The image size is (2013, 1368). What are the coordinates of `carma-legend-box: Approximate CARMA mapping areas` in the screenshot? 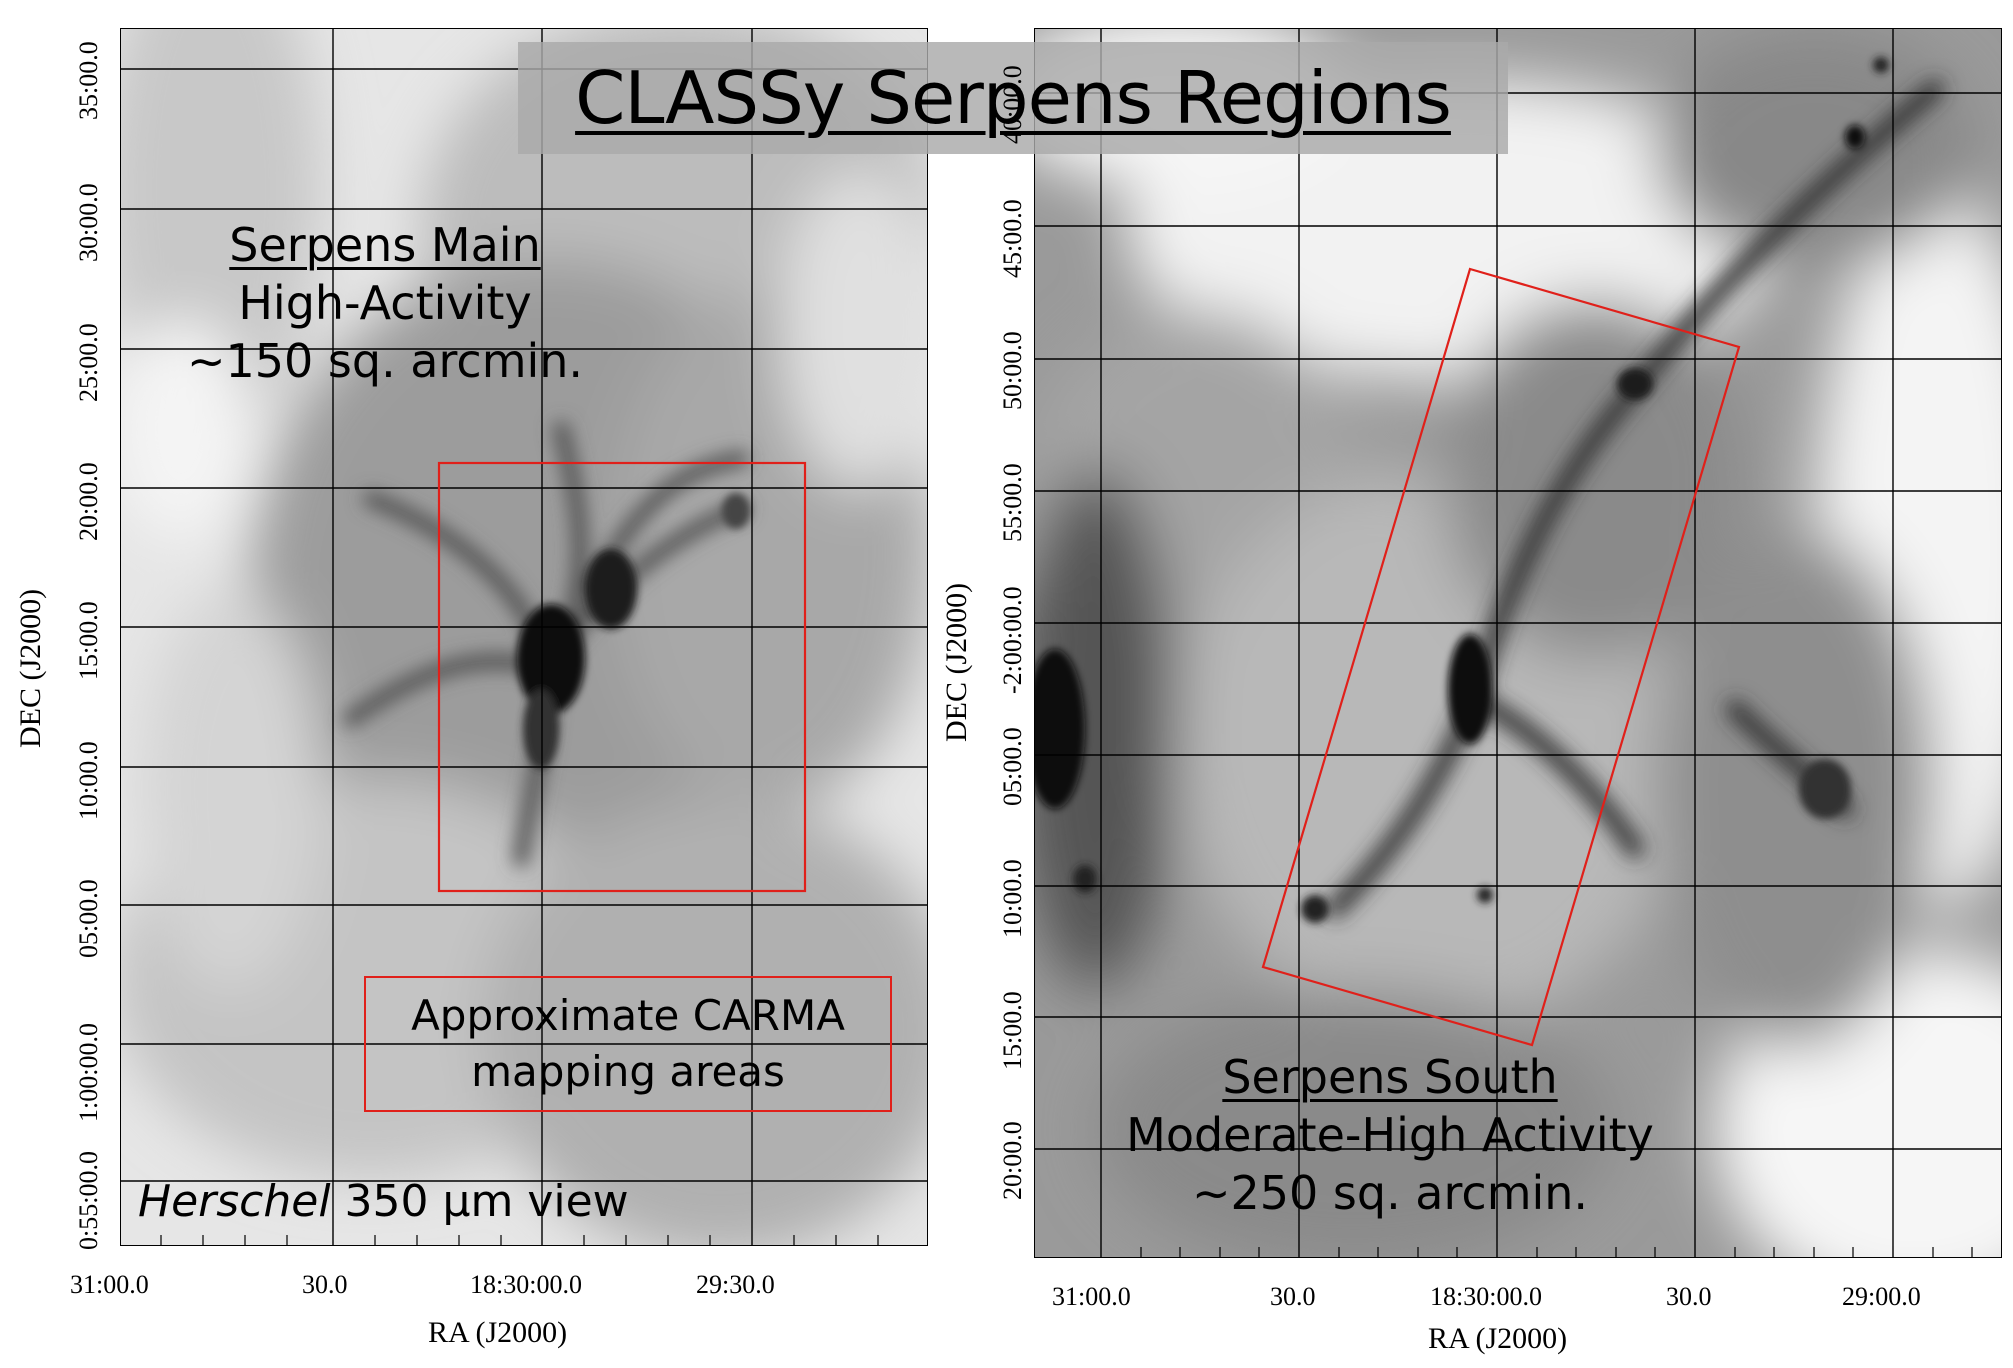 It's located at (628, 1044).